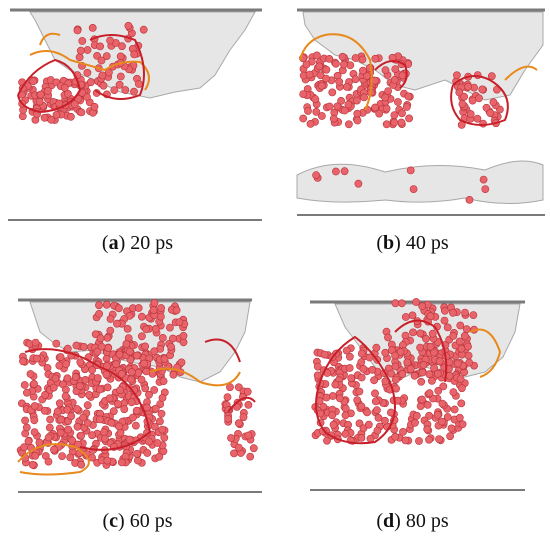 The image size is (550, 542). I want to click on atom-cluster-b3, so click(401, 185).